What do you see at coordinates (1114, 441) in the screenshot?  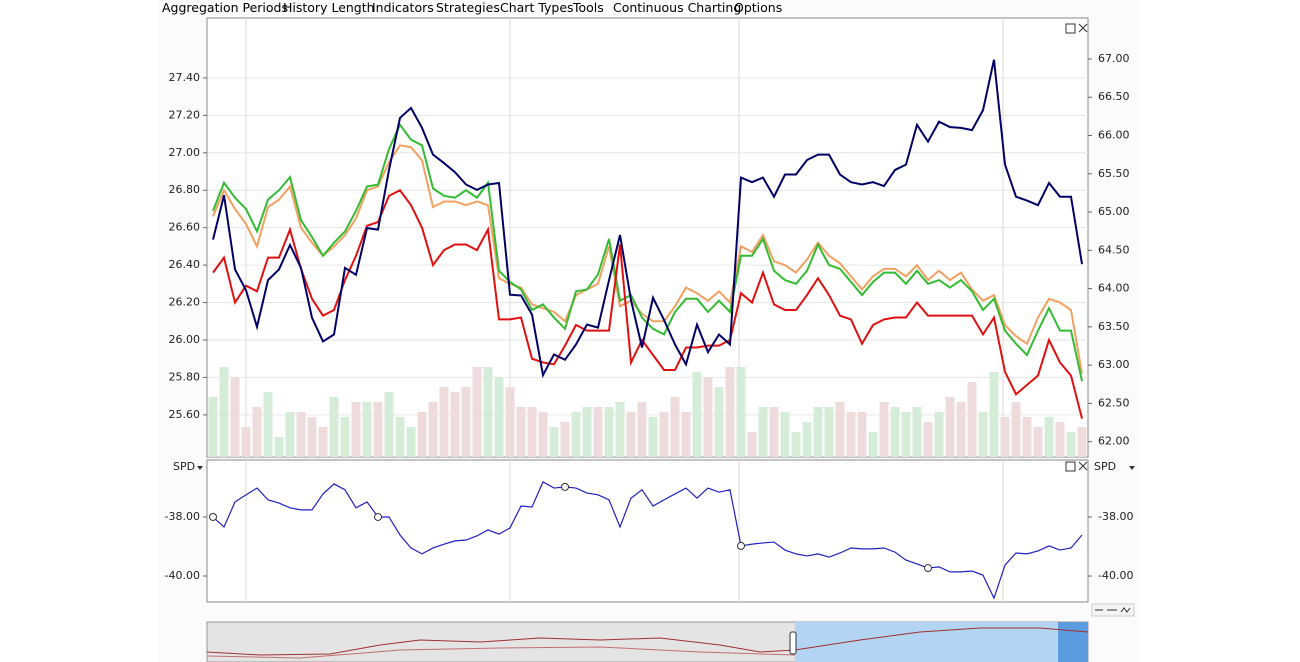 I see `y2-tick-label: 62.00` at bounding box center [1114, 441].